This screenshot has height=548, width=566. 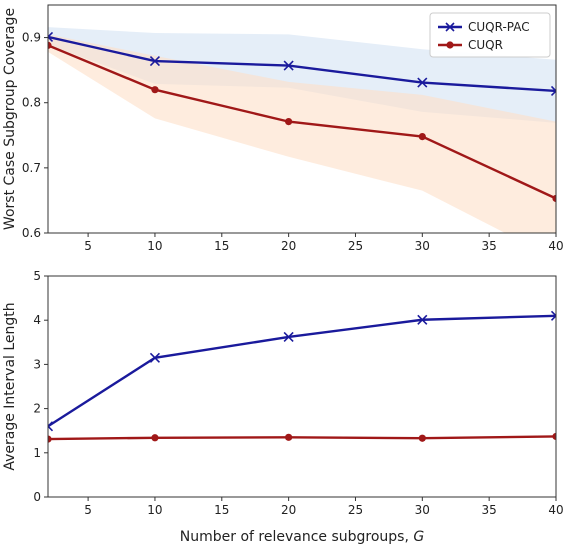 I want to click on legend-label: CUQR-PAC, so click(x=499, y=27).